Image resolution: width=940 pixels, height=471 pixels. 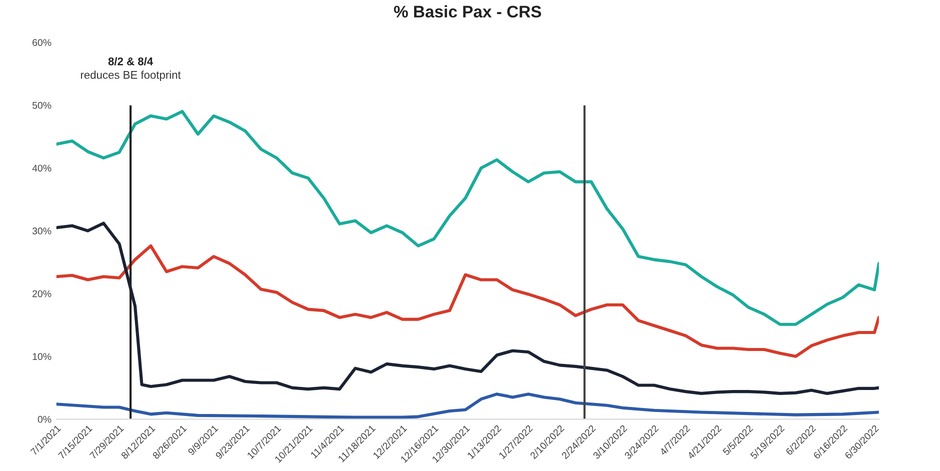 What do you see at coordinates (467, 405) in the screenshot?
I see `line-series` at bounding box center [467, 405].